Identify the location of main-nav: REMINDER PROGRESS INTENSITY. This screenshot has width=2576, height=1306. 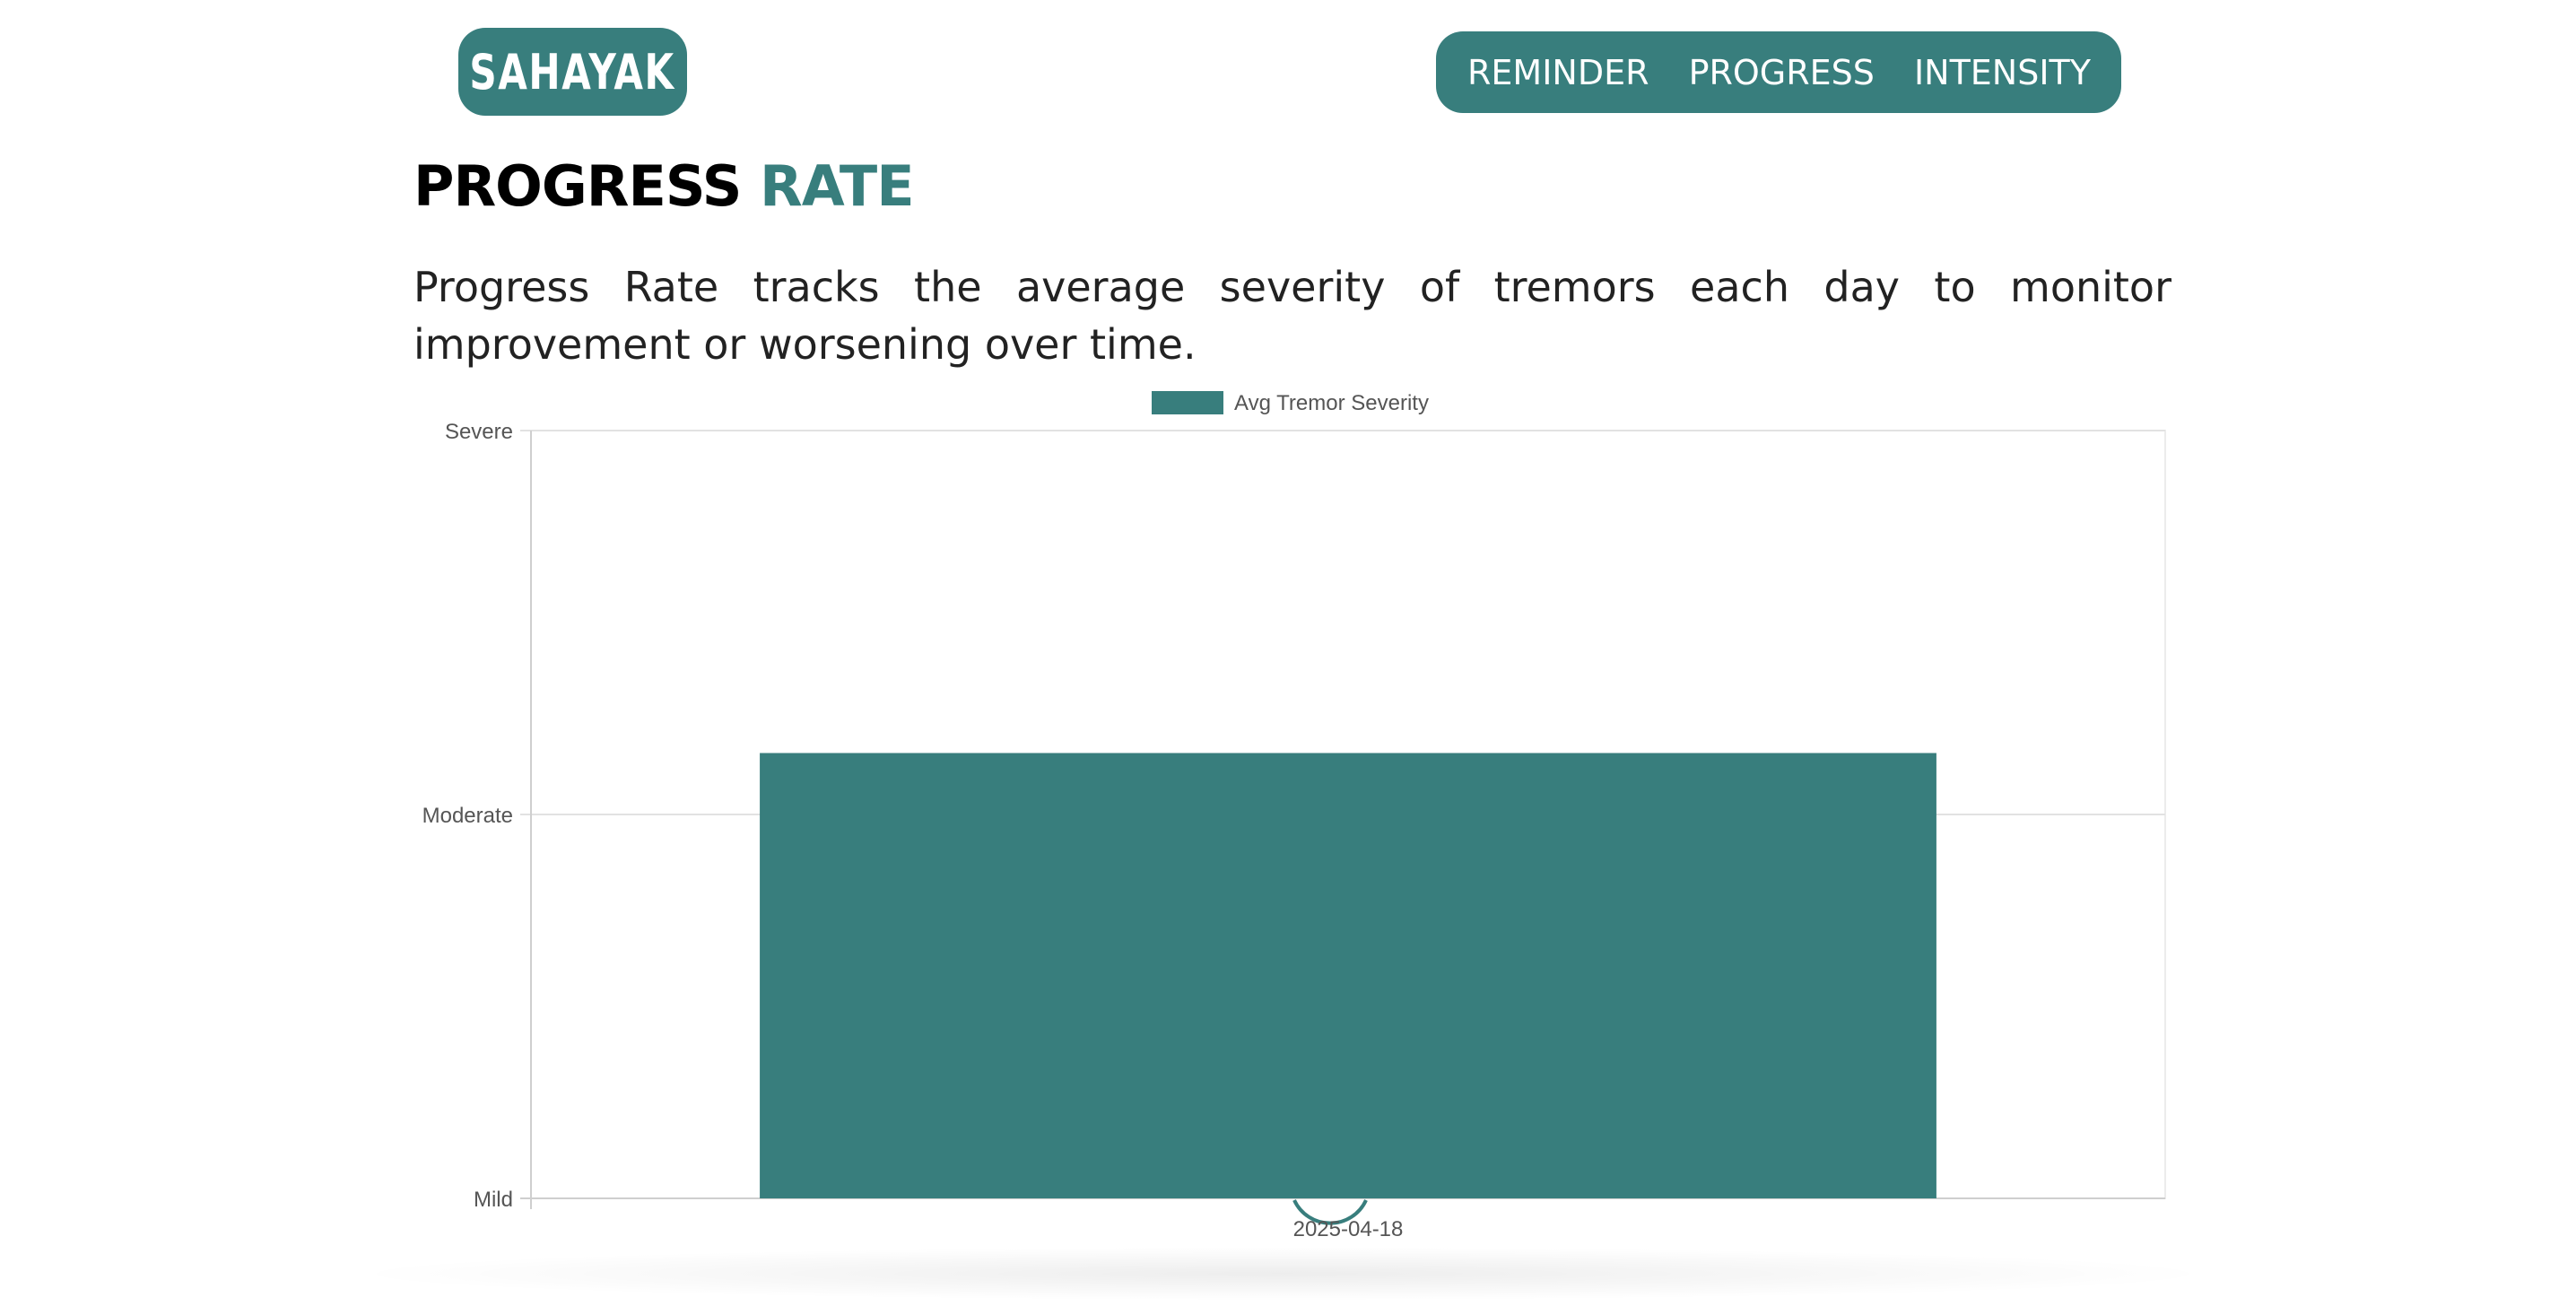
(1778, 72).